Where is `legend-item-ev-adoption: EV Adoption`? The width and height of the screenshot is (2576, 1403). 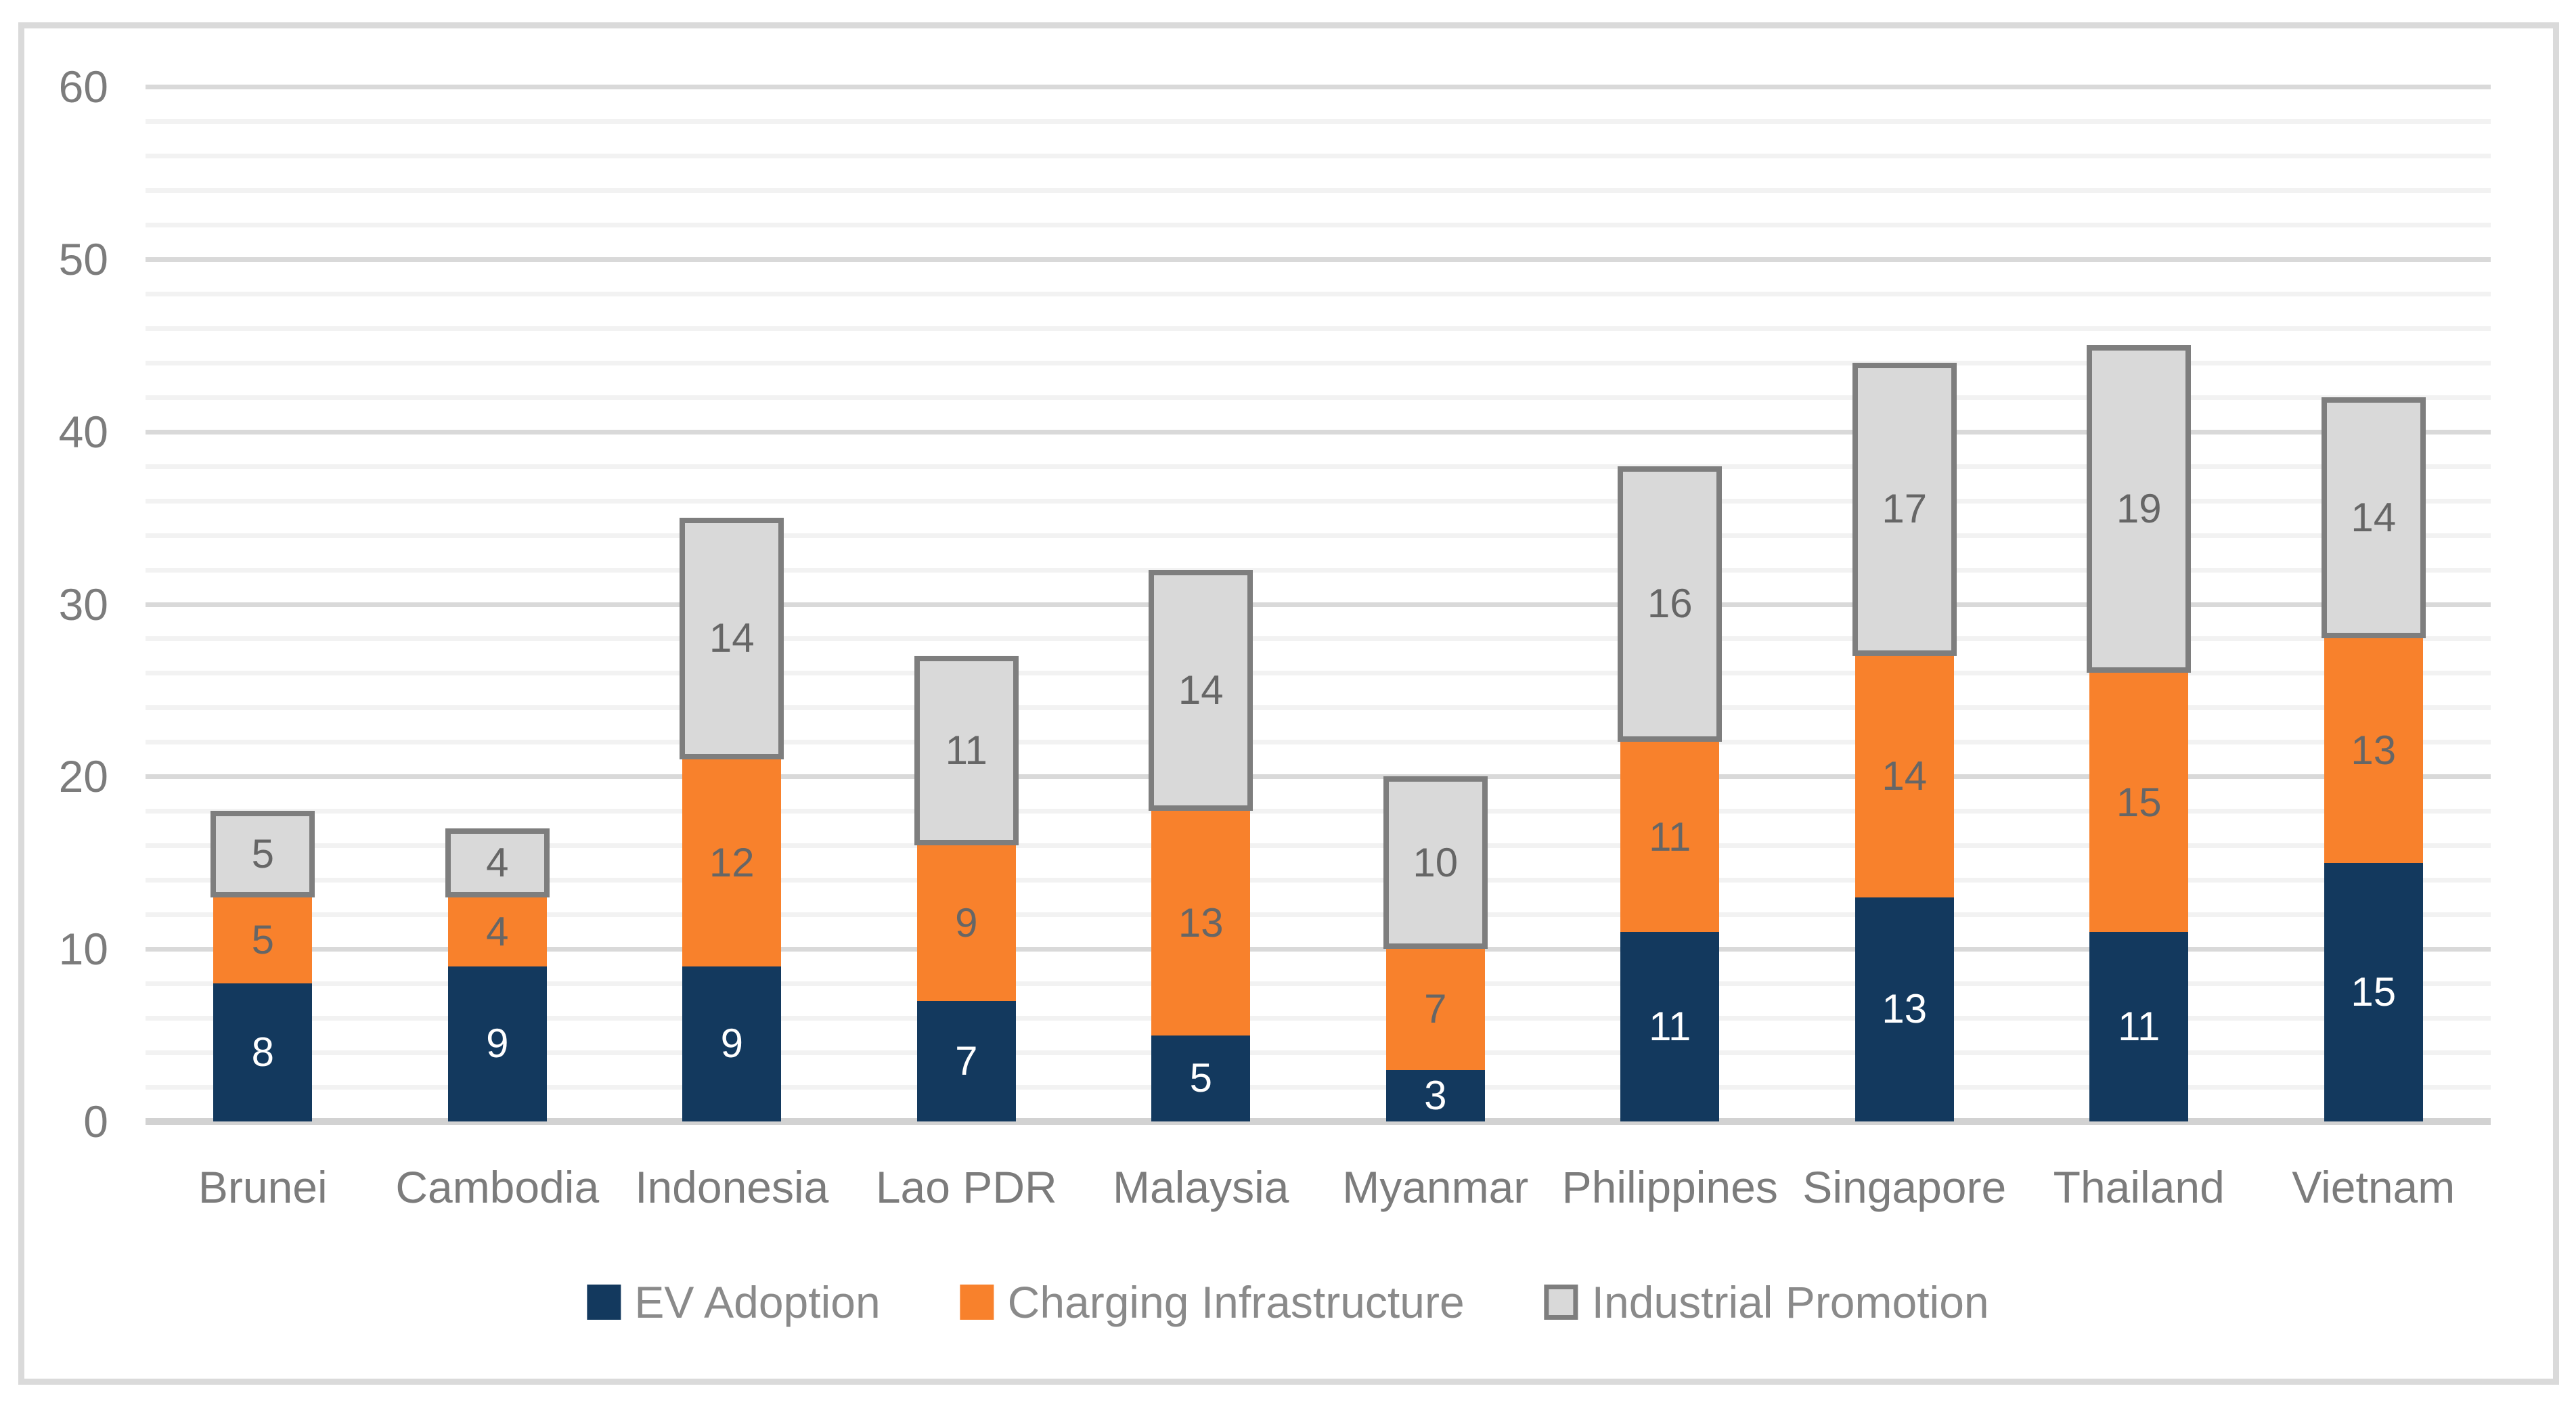 legend-item-ev-adoption: EV Adoption is located at coordinates (734, 1302).